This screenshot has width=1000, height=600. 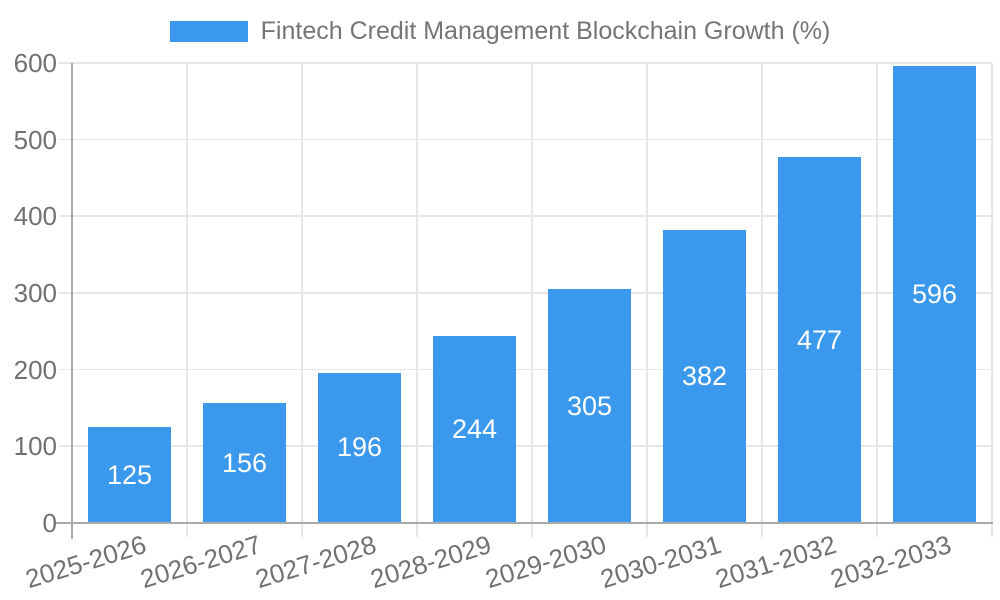 I want to click on x-tick-label: 2027-2028, so click(x=316, y=562).